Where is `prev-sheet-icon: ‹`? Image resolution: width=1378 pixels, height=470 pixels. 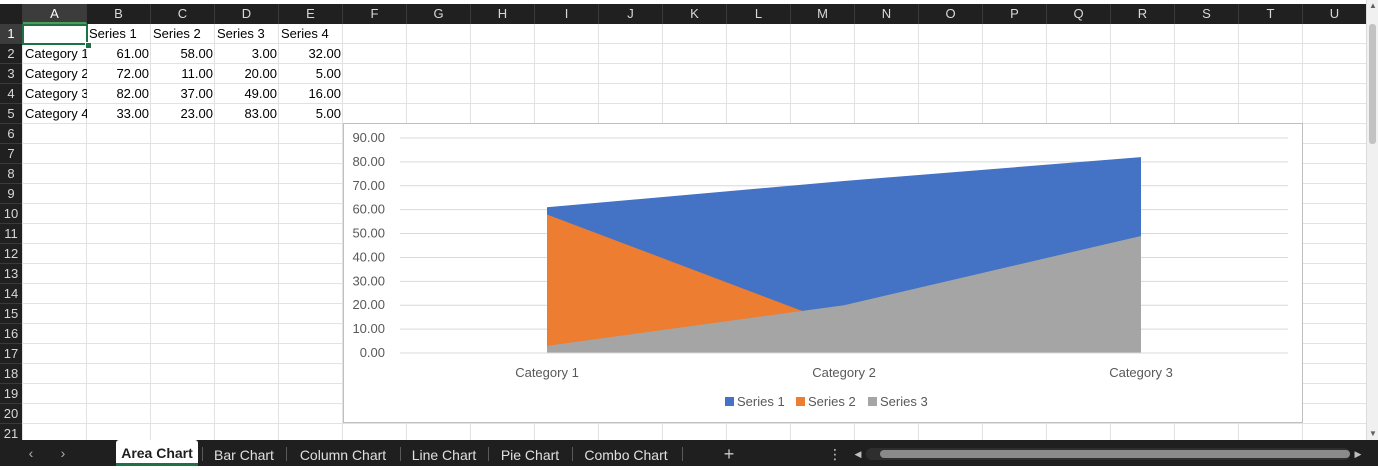 prev-sheet-icon: ‹ is located at coordinates (31, 453).